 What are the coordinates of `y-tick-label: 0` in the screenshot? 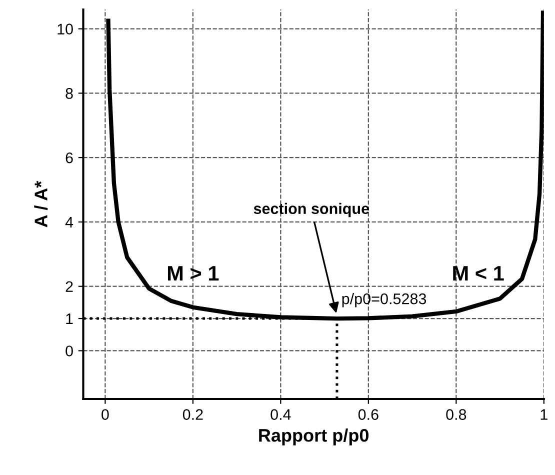 It's located at (69, 351).